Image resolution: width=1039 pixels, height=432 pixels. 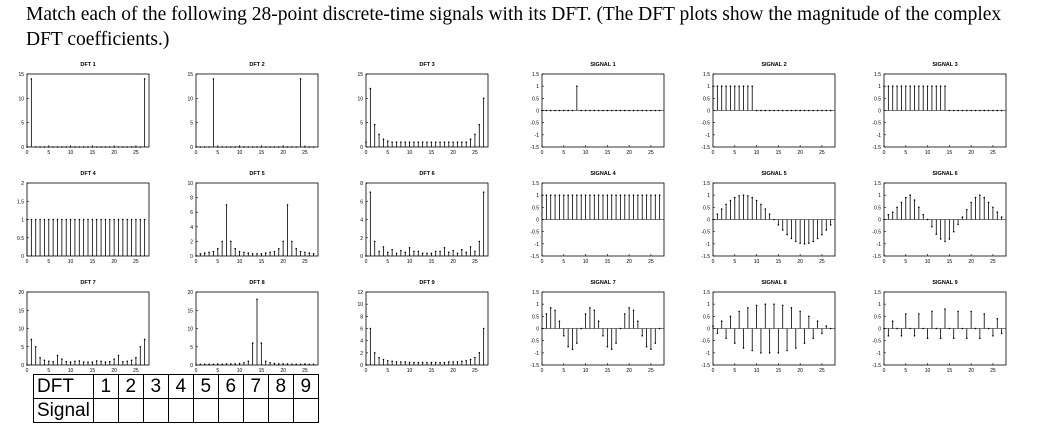 I want to click on signal-9-xtick-label: 15, so click(x=950, y=370).